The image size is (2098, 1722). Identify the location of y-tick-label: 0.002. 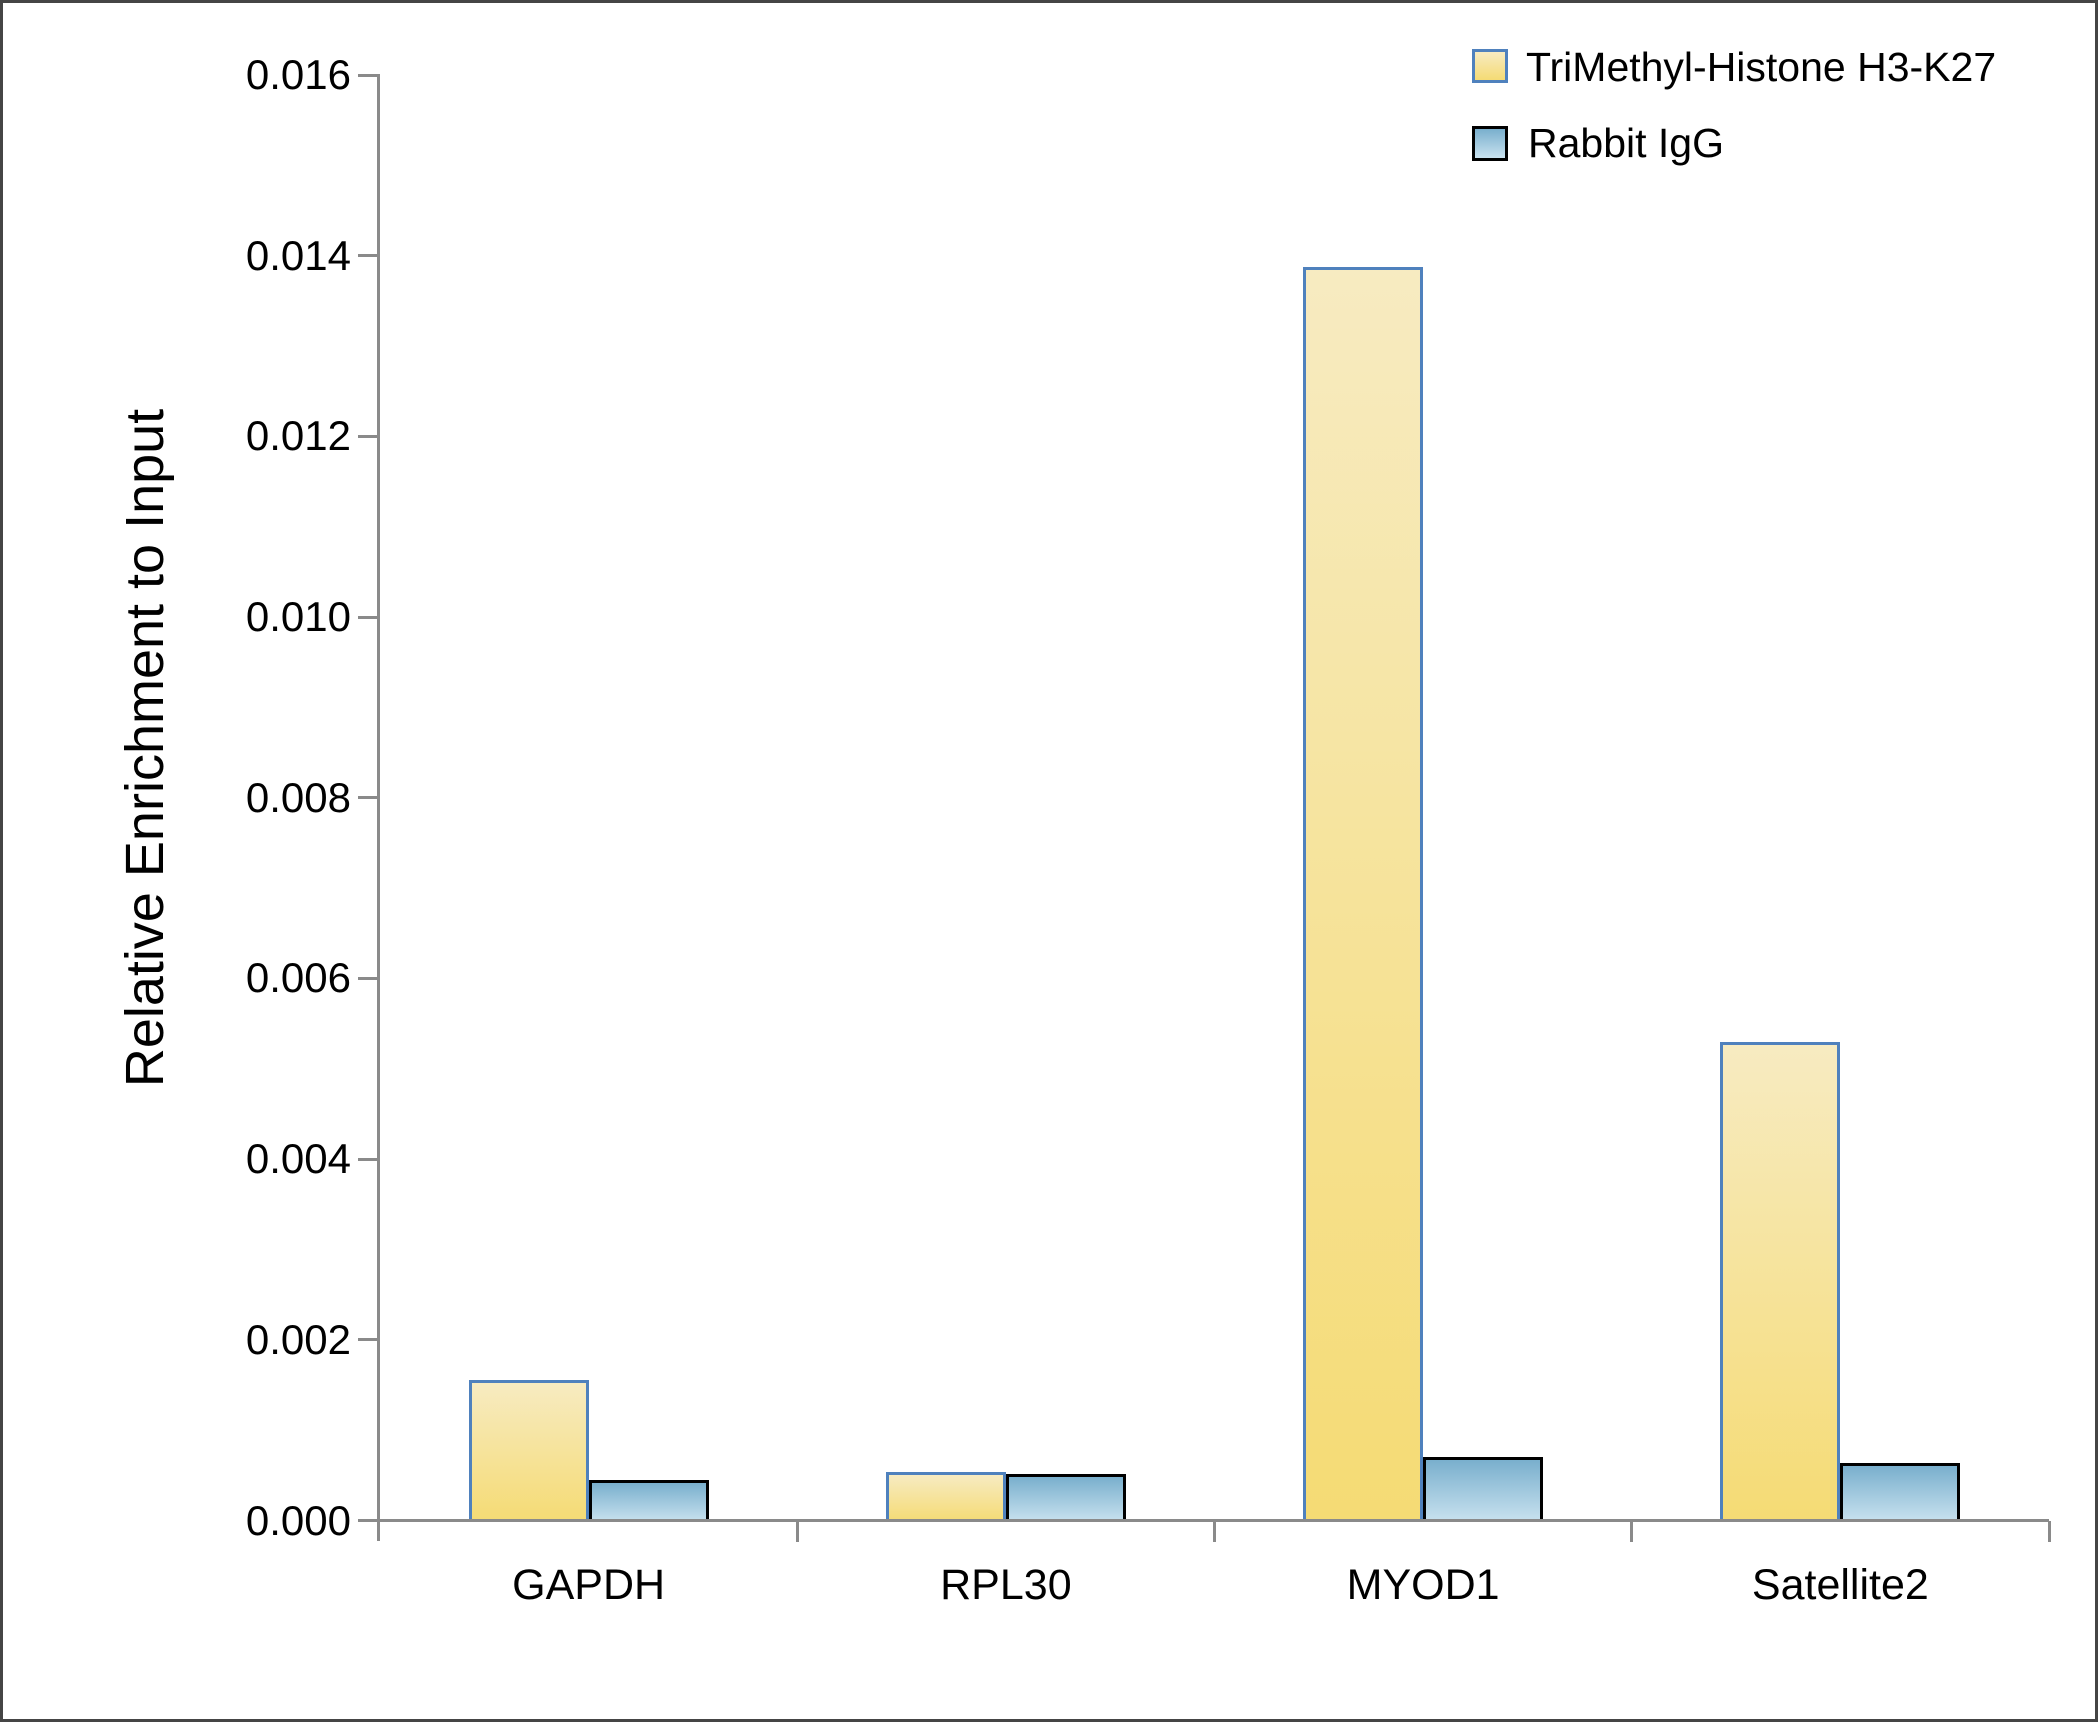
(298, 1339).